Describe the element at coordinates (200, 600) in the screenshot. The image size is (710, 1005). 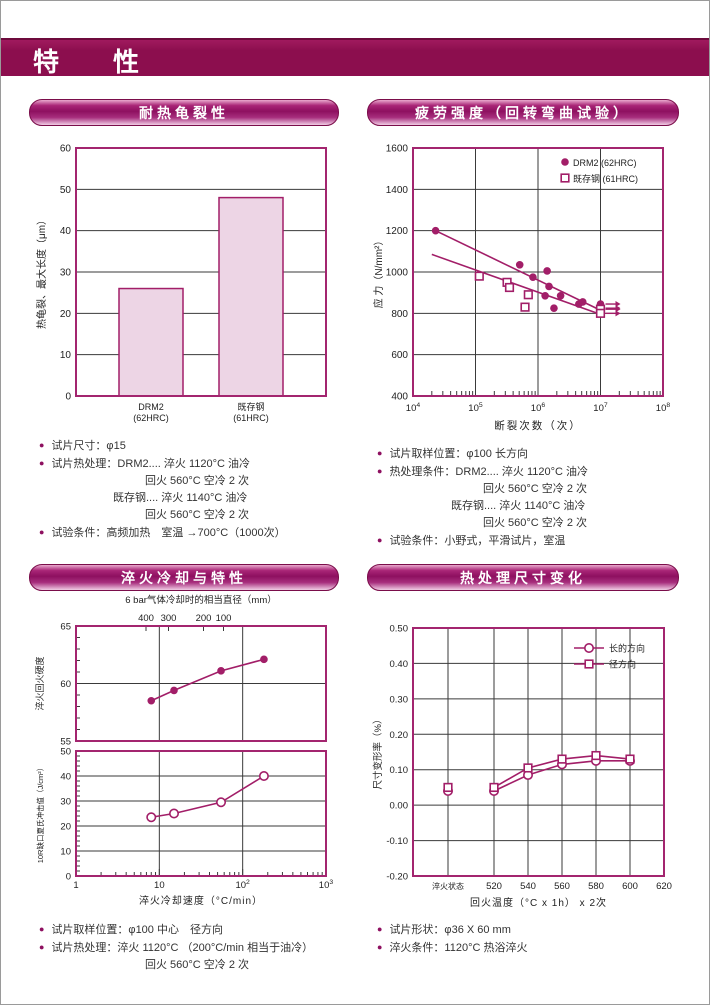
I see `svg-text: 6 bar气体冷却时的相当直径（mm）` at that location.